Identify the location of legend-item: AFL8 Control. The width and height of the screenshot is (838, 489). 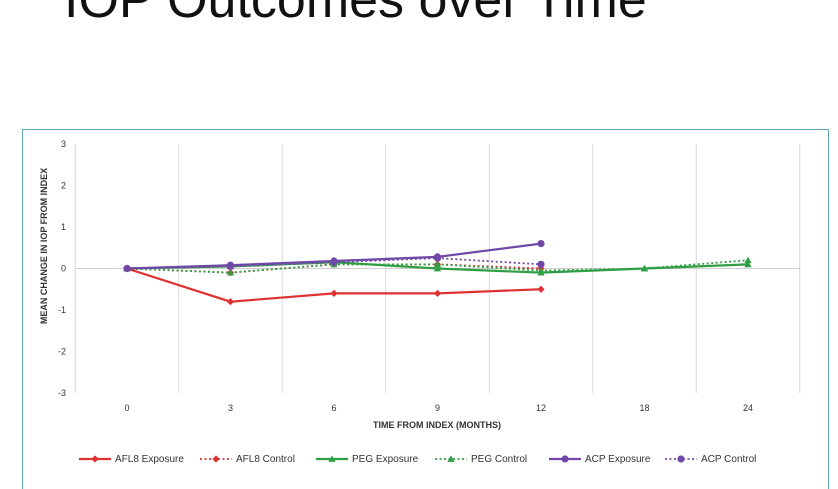
(247, 459).